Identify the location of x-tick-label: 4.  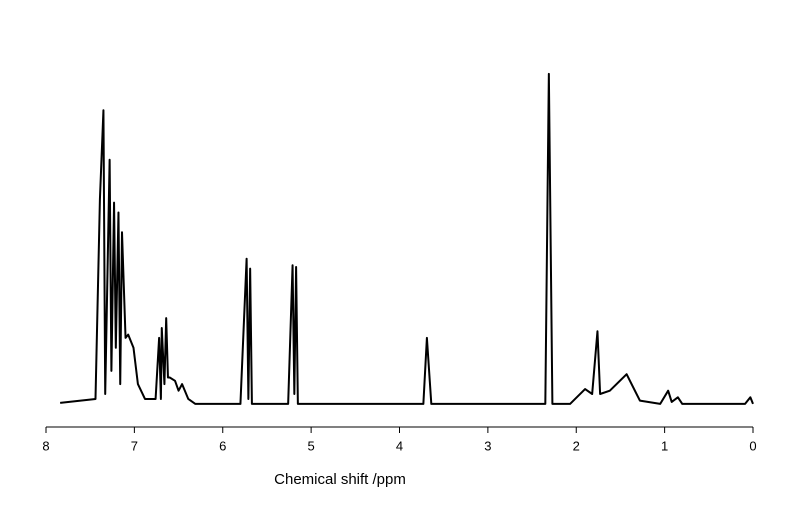
(399, 445).